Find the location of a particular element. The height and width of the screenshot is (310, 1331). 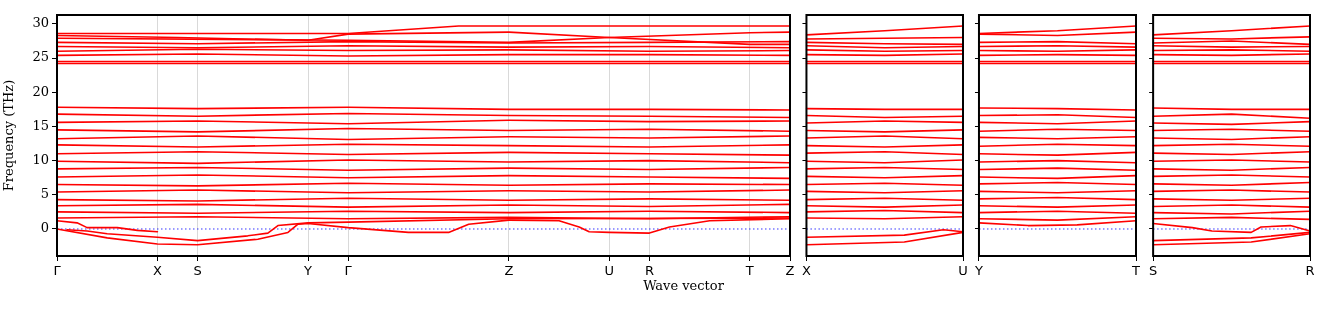

x-axis-title: Wave vector is located at coordinates (683, 285).